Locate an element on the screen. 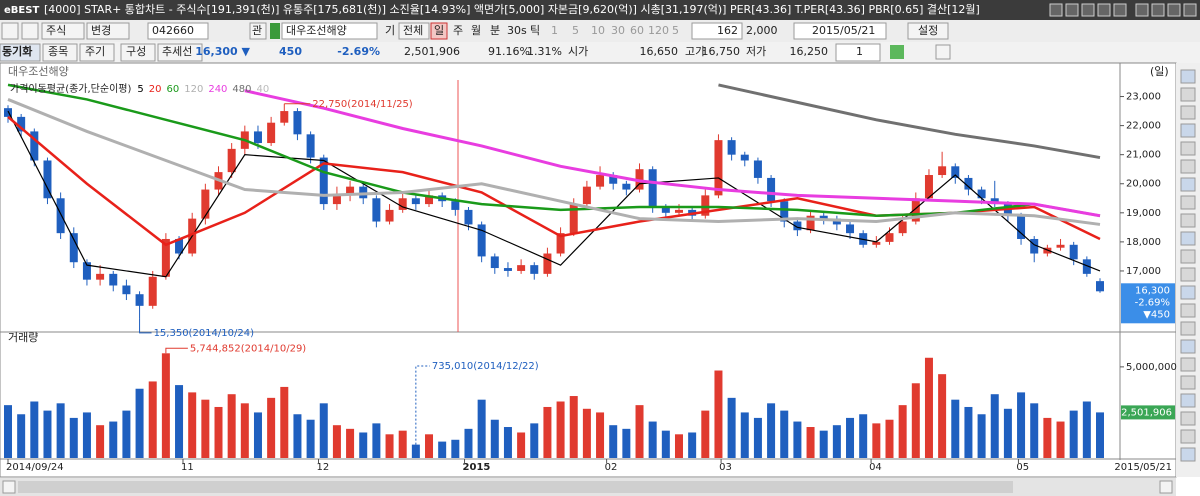  period: 주 is located at coordinates (458, 30).